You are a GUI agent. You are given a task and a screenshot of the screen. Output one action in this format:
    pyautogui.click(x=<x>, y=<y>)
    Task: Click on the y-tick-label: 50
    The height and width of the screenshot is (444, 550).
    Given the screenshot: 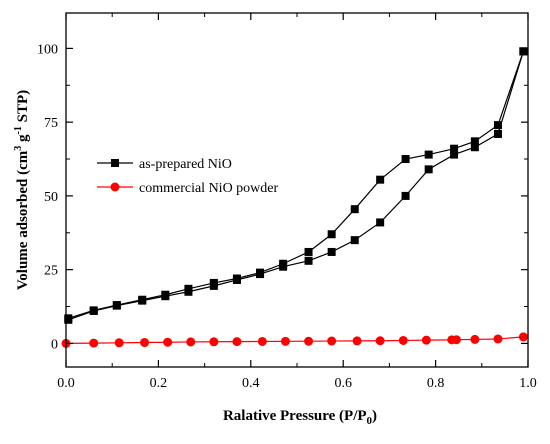 What is the action you would take?
    pyautogui.click(x=51, y=197)
    